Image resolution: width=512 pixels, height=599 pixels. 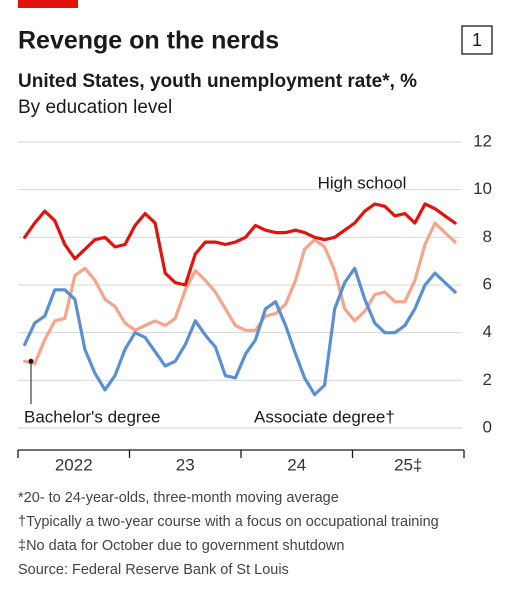 I want to click on chart-title: Revenge on the nerds, so click(x=148, y=41).